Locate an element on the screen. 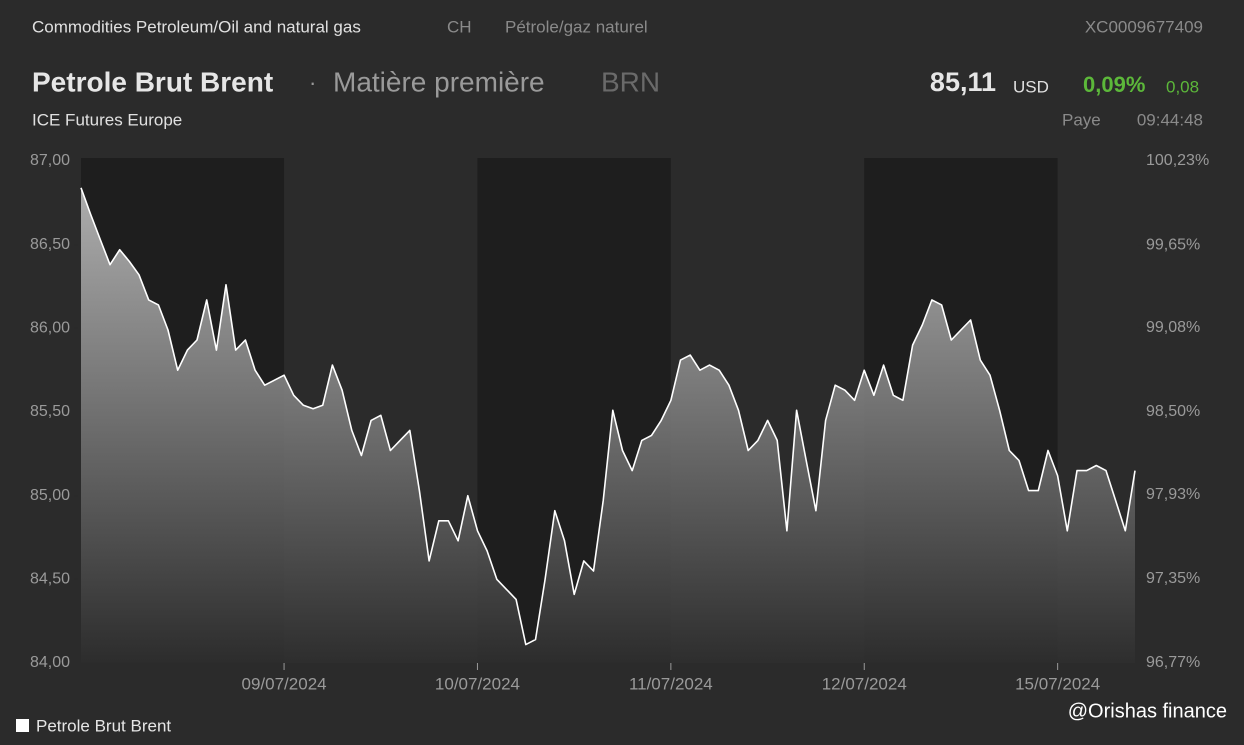 The width and height of the screenshot is (1244, 745). x-tick-label: 11/07/2024 is located at coordinates (671, 683).